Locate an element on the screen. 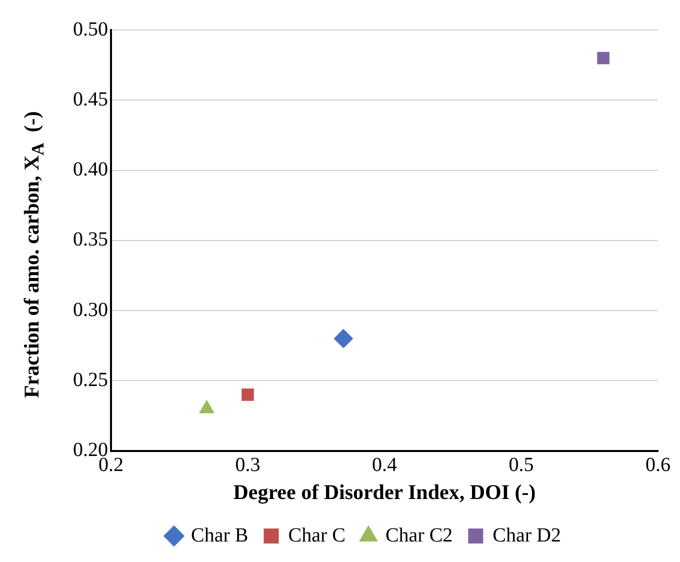  y-tick-label: 0.25 is located at coordinates (90, 379).